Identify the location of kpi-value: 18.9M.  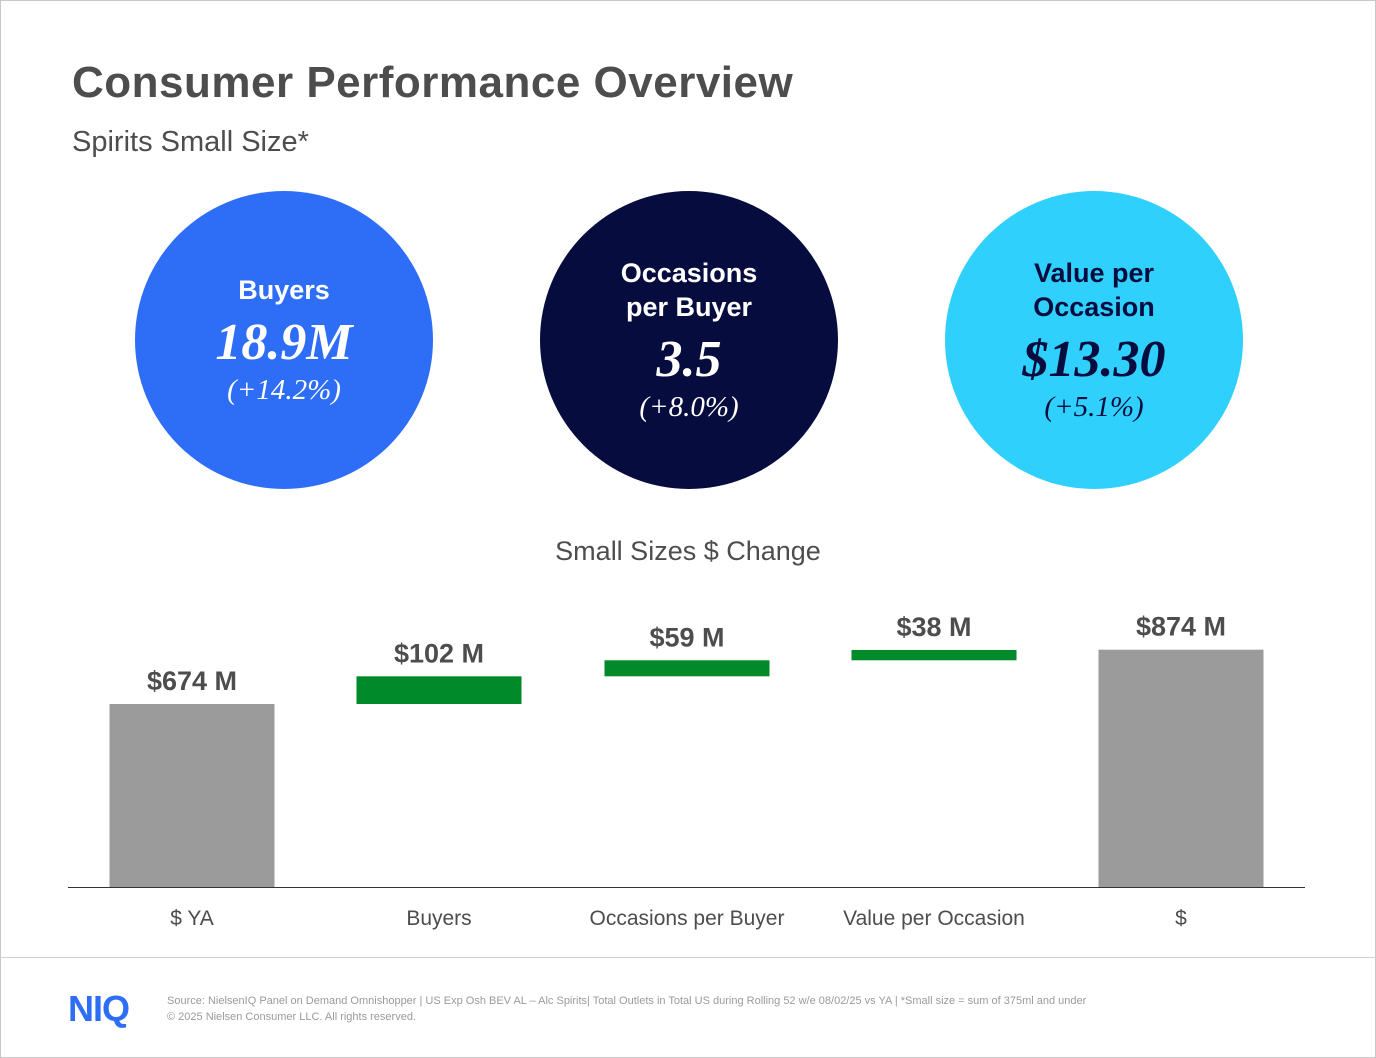
(284, 342).